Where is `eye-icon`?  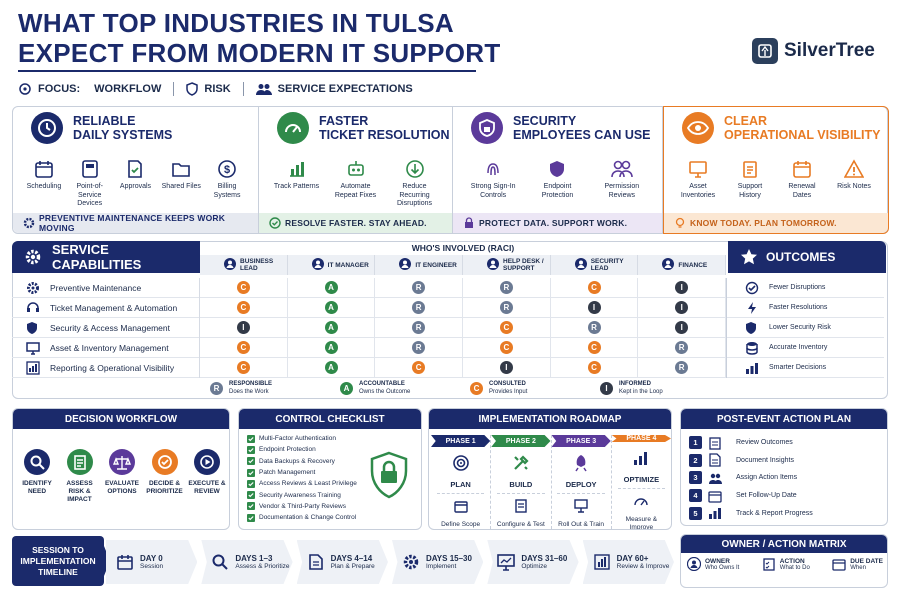
eye-icon is located at coordinates (698, 128).